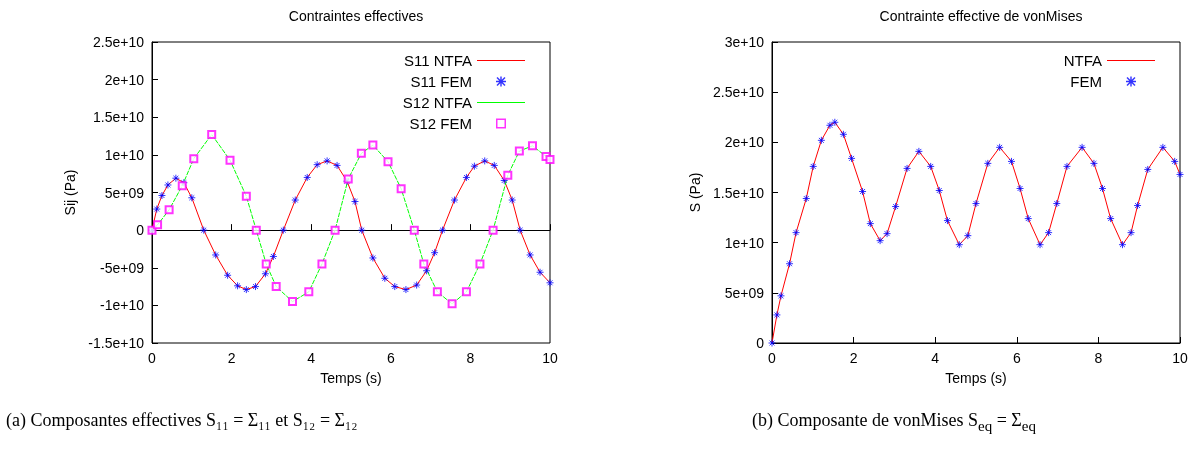 The width and height of the screenshot is (1198, 458). Describe the element at coordinates (356, 16) in the screenshot. I see `chart-title: Contraintes effectives` at that location.